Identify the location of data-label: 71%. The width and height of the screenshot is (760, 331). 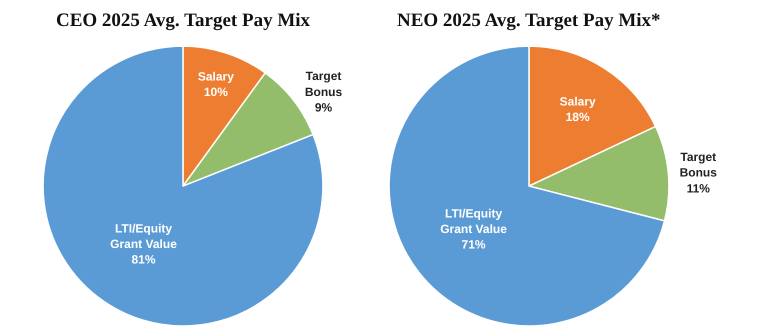
(474, 245).